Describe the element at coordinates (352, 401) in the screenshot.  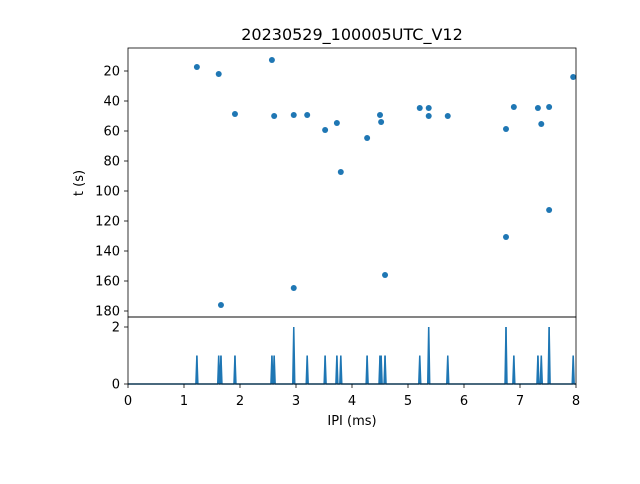
I see `x-tick-label: 4` at that location.